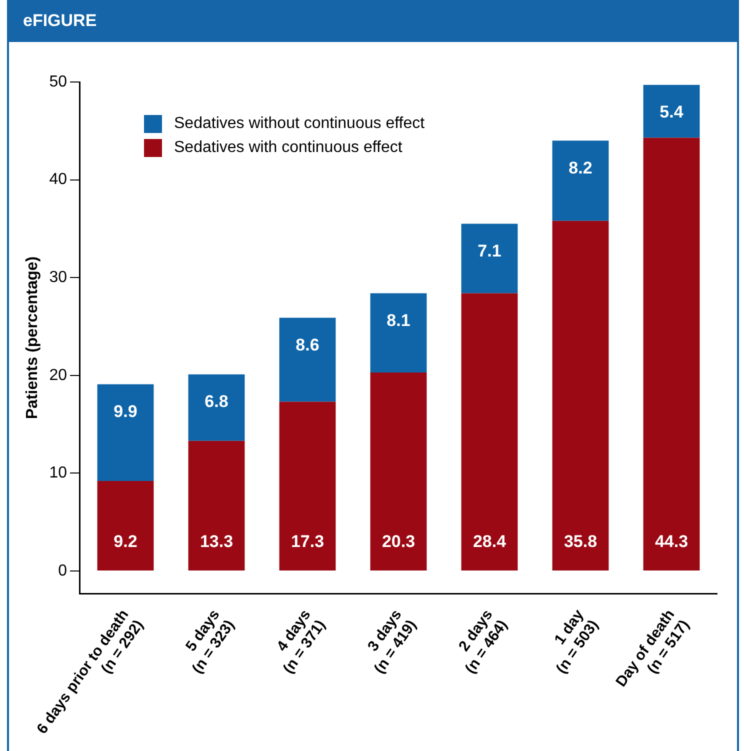  What do you see at coordinates (299, 124) in the screenshot?
I see `legend-label: Sedatives without continuous effect` at bounding box center [299, 124].